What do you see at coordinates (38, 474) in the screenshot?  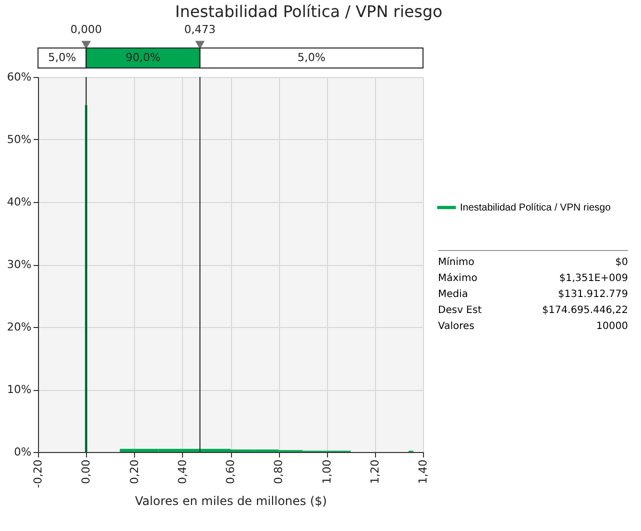 I see `x-tick-label: -0,20` at bounding box center [38, 474].